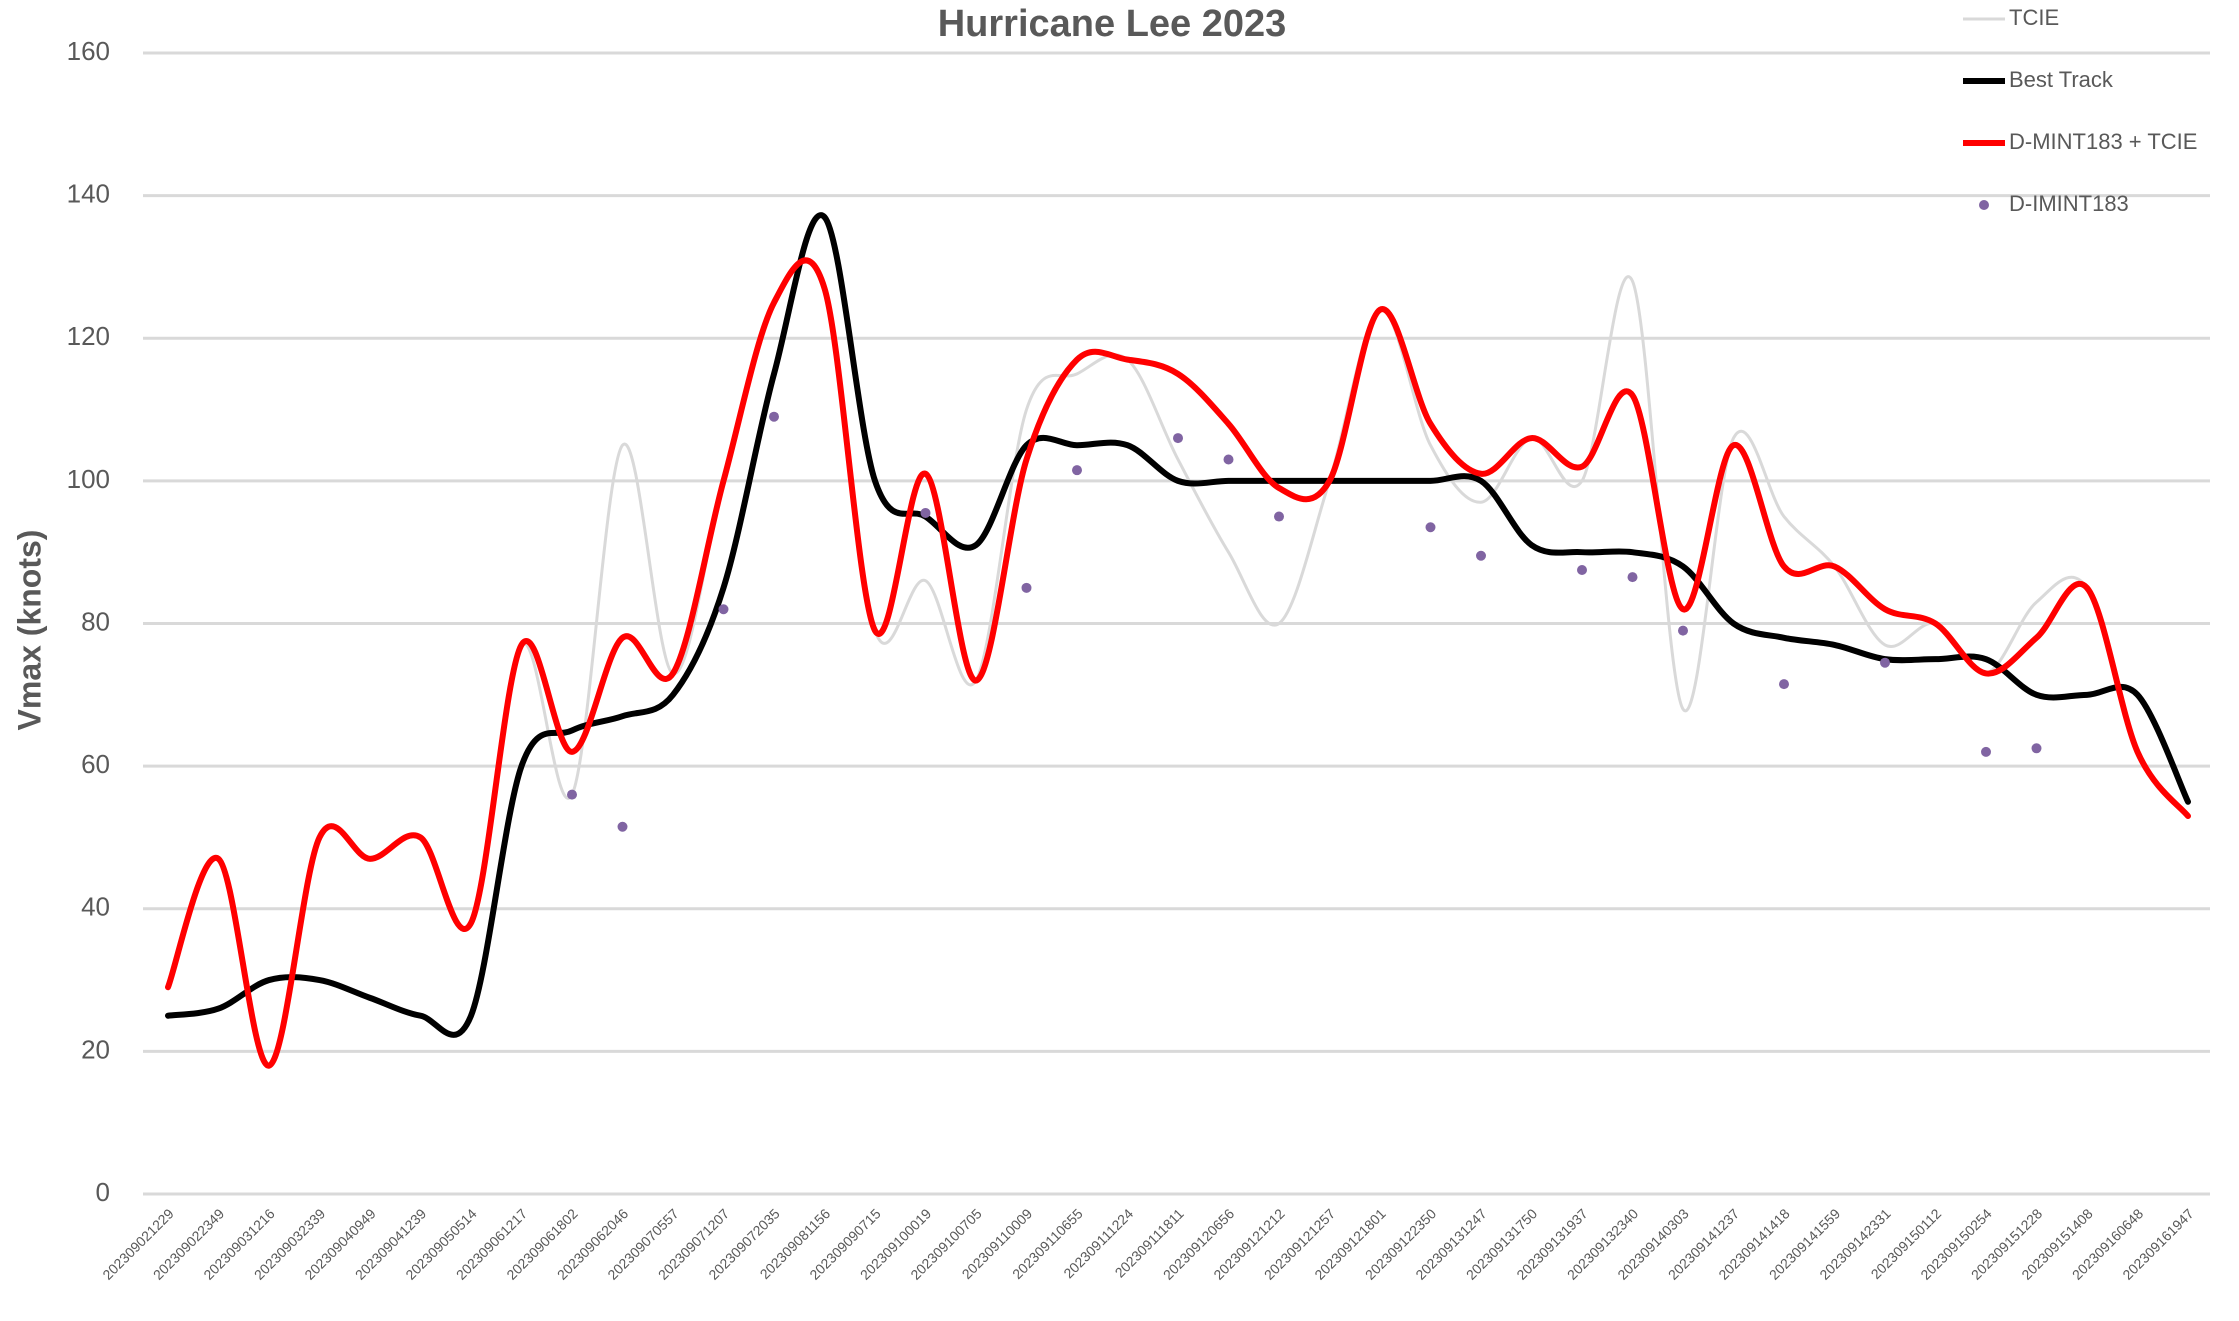  What do you see at coordinates (1984, 205) in the screenshot?
I see `legend-marker` at bounding box center [1984, 205].